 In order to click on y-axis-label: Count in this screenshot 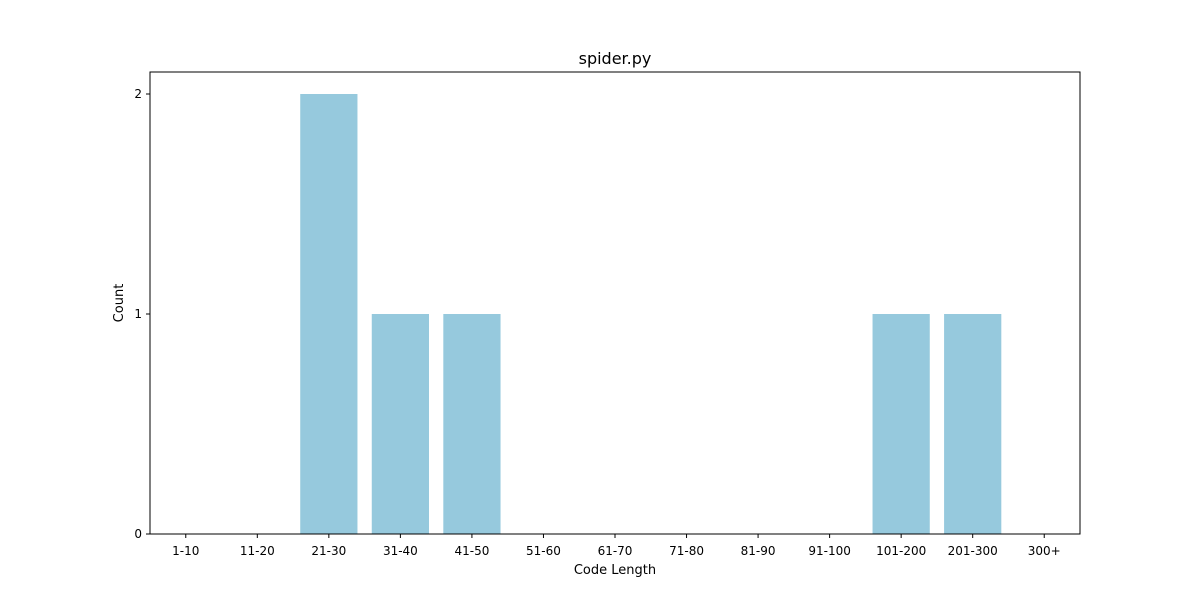, I will do `click(119, 303)`.